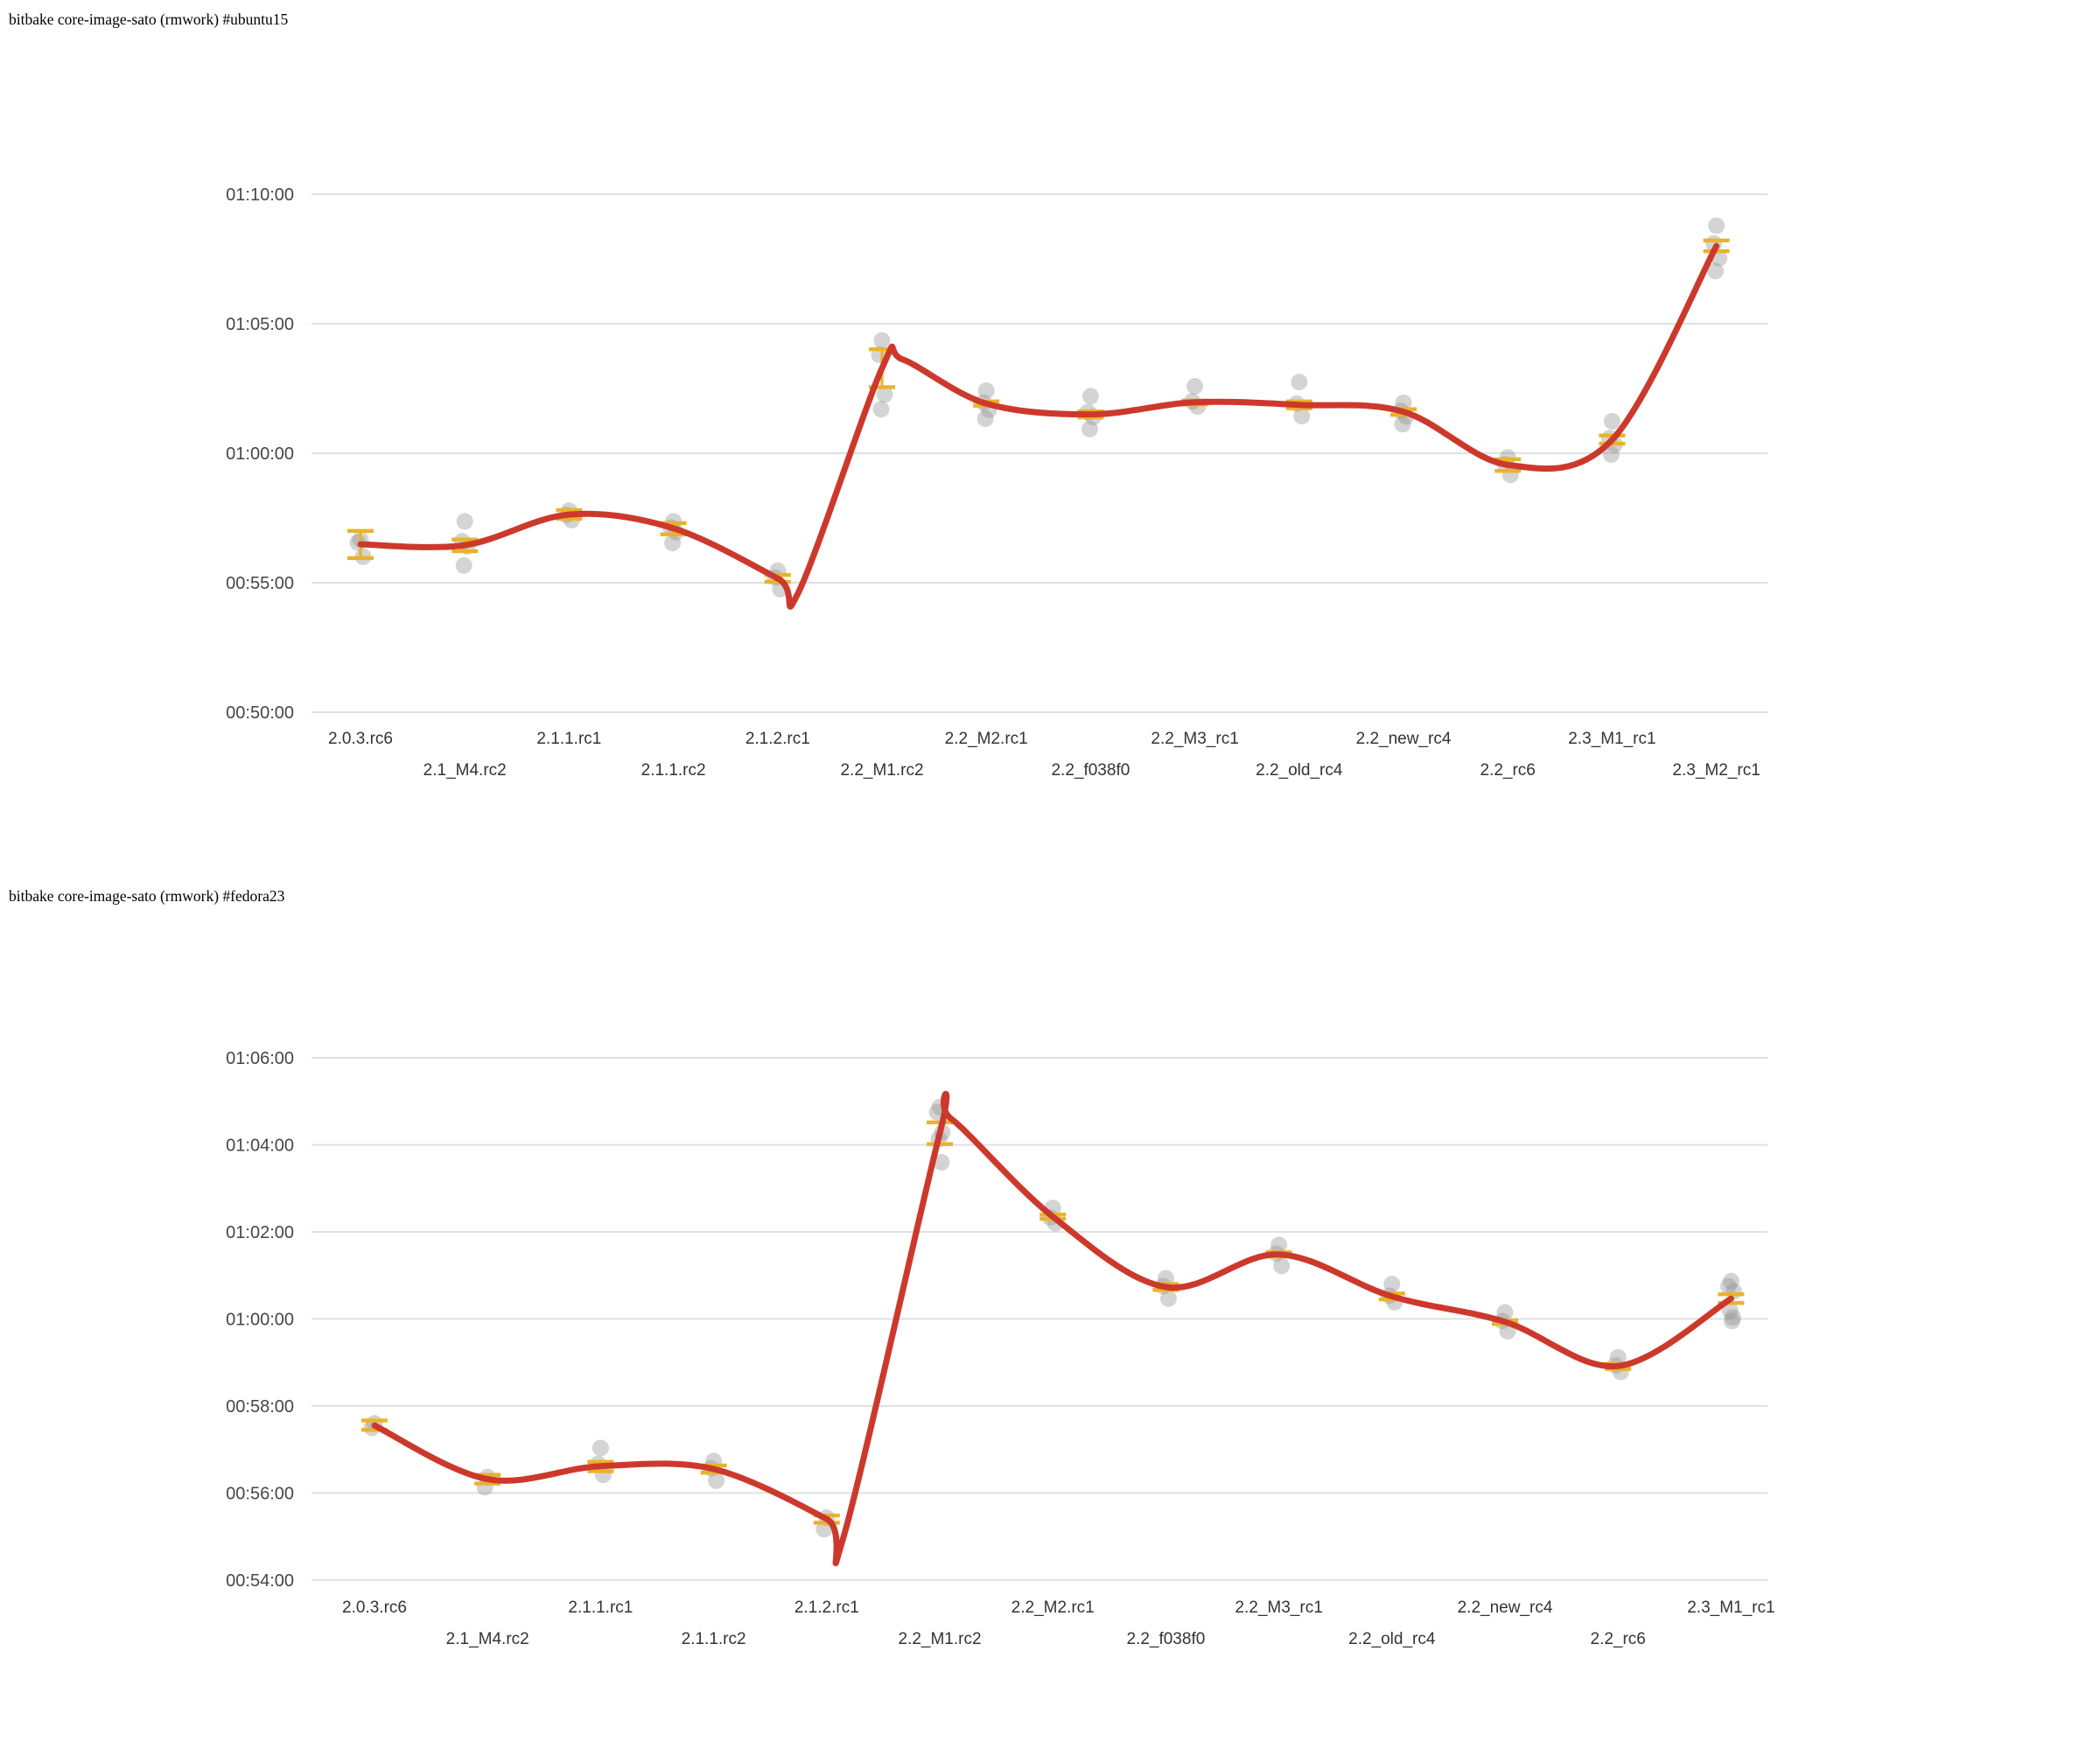 The height and width of the screenshot is (1749, 2100). What do you see at coordinates (260, 195) in the screenshot?
I see `y-tick-label: 01:10:00` at bounding box center [260, 195].